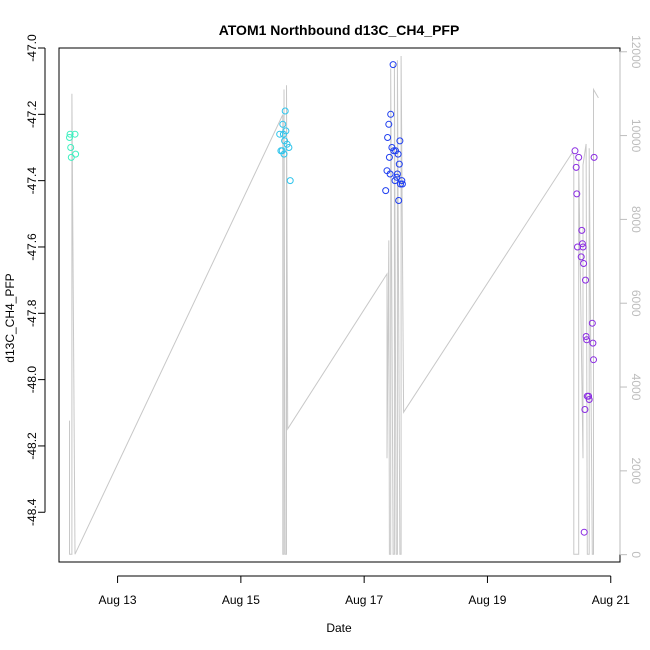 The height and width of the screenshot is (650, 650). I want to click on x-tick-label: Aug 17, so click(364, 600).